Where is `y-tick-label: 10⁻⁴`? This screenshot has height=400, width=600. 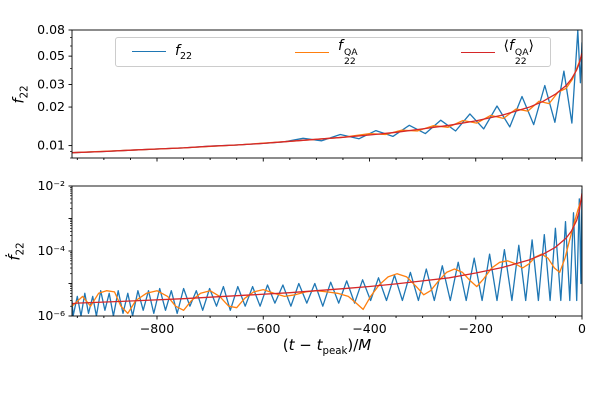
y-tick-label: 10⁻⁴ is located at coordinates (51, 250).